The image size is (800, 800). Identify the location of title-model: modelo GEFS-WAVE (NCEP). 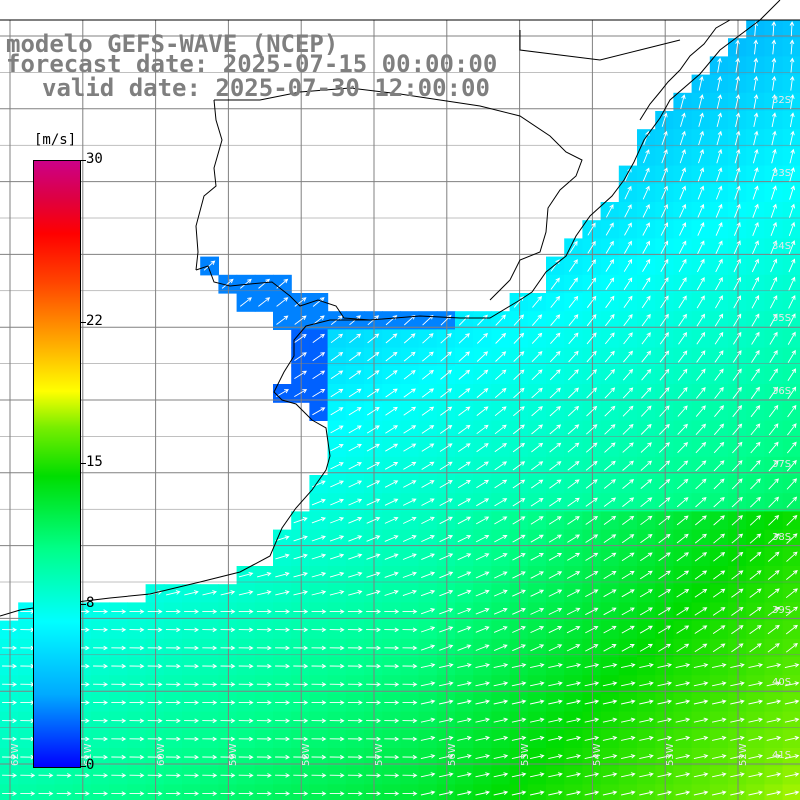
(172, 44).